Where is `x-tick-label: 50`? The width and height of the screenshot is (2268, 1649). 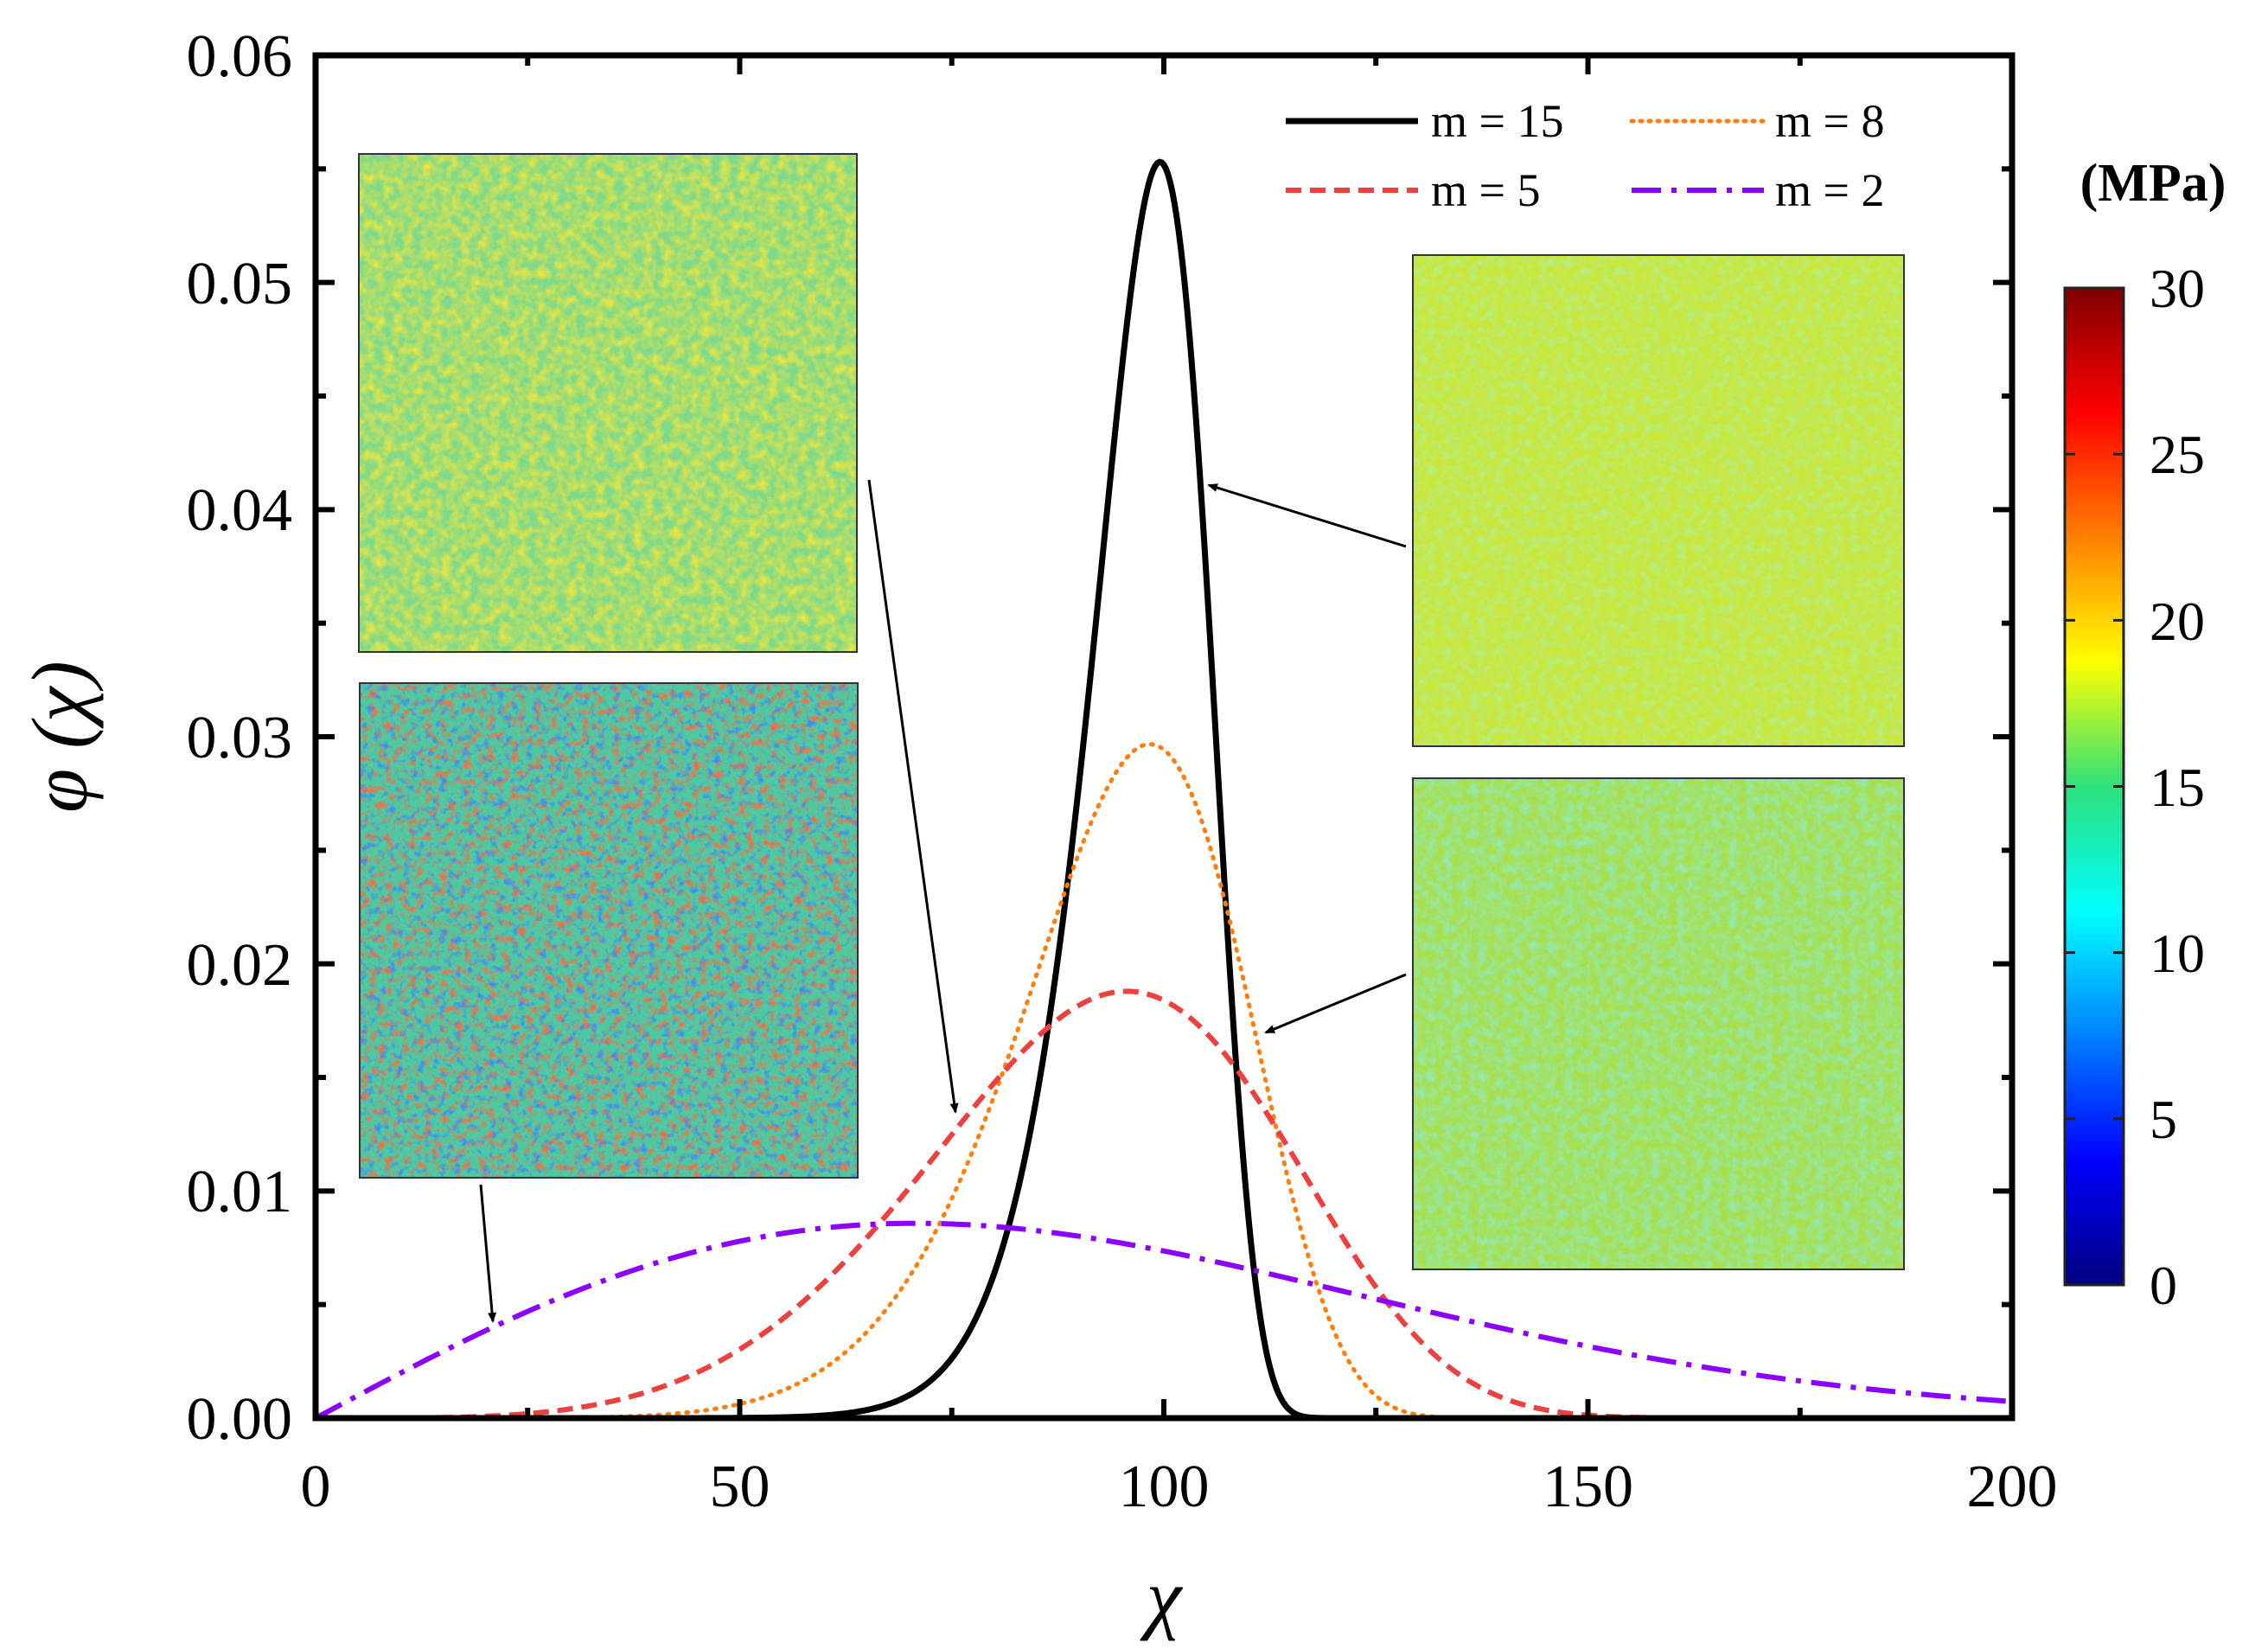
x-tick-label: 50 is located at coordinates (740, 1487).